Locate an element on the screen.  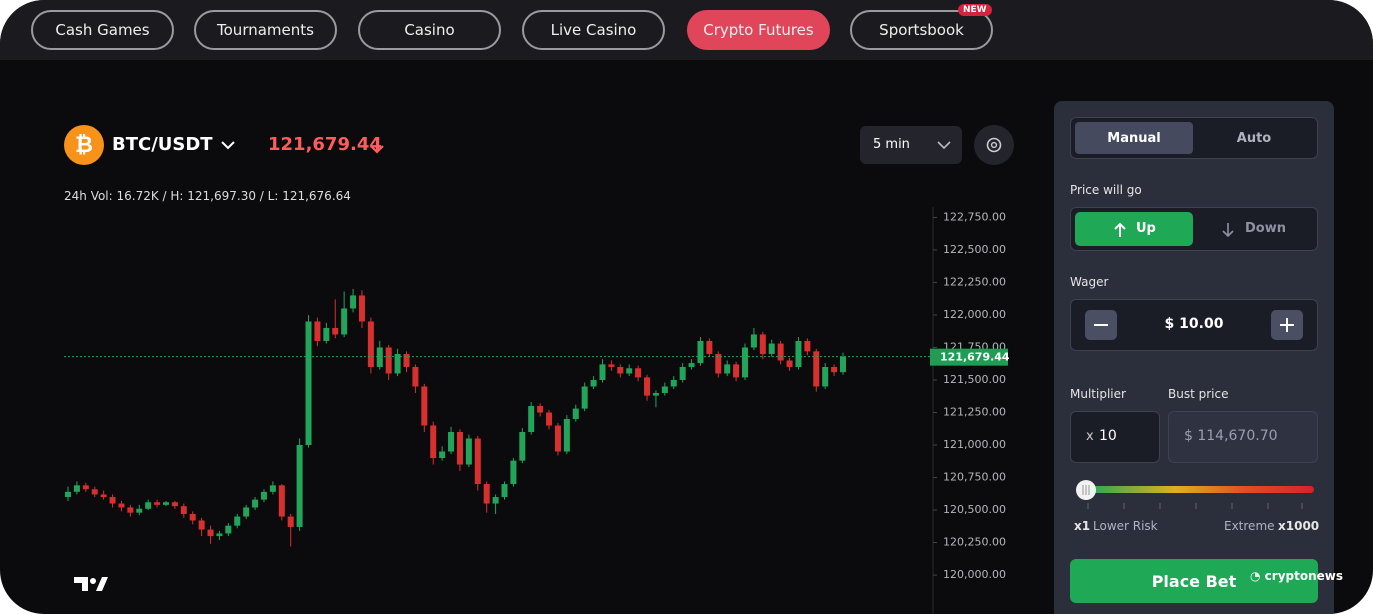
y-tick-label: 122,750.00 is located at coordinates (974, 216).